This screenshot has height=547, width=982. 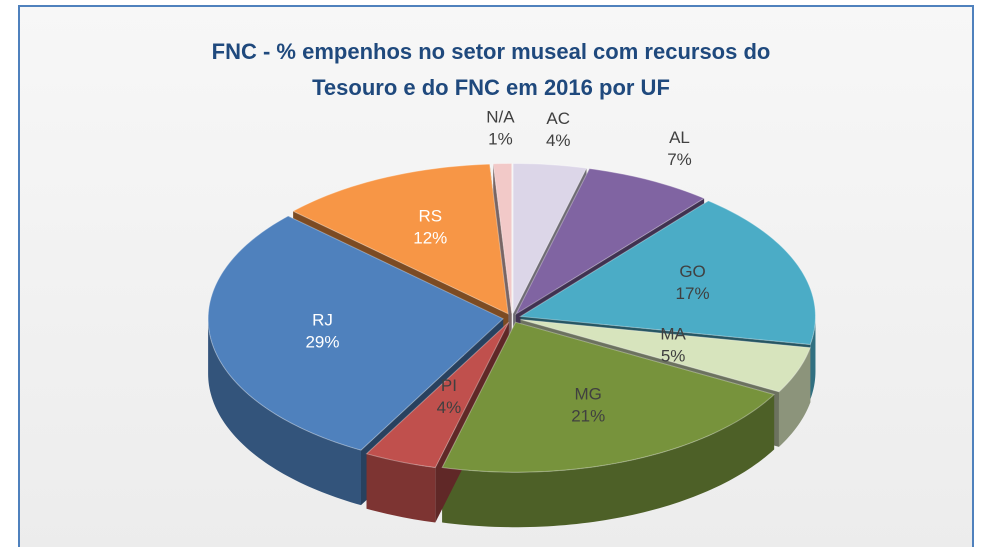 What do you see at coordinates (588, 405) in the screenshot?
I see `data-label: MG 21%` at bounding box center [588, 405].